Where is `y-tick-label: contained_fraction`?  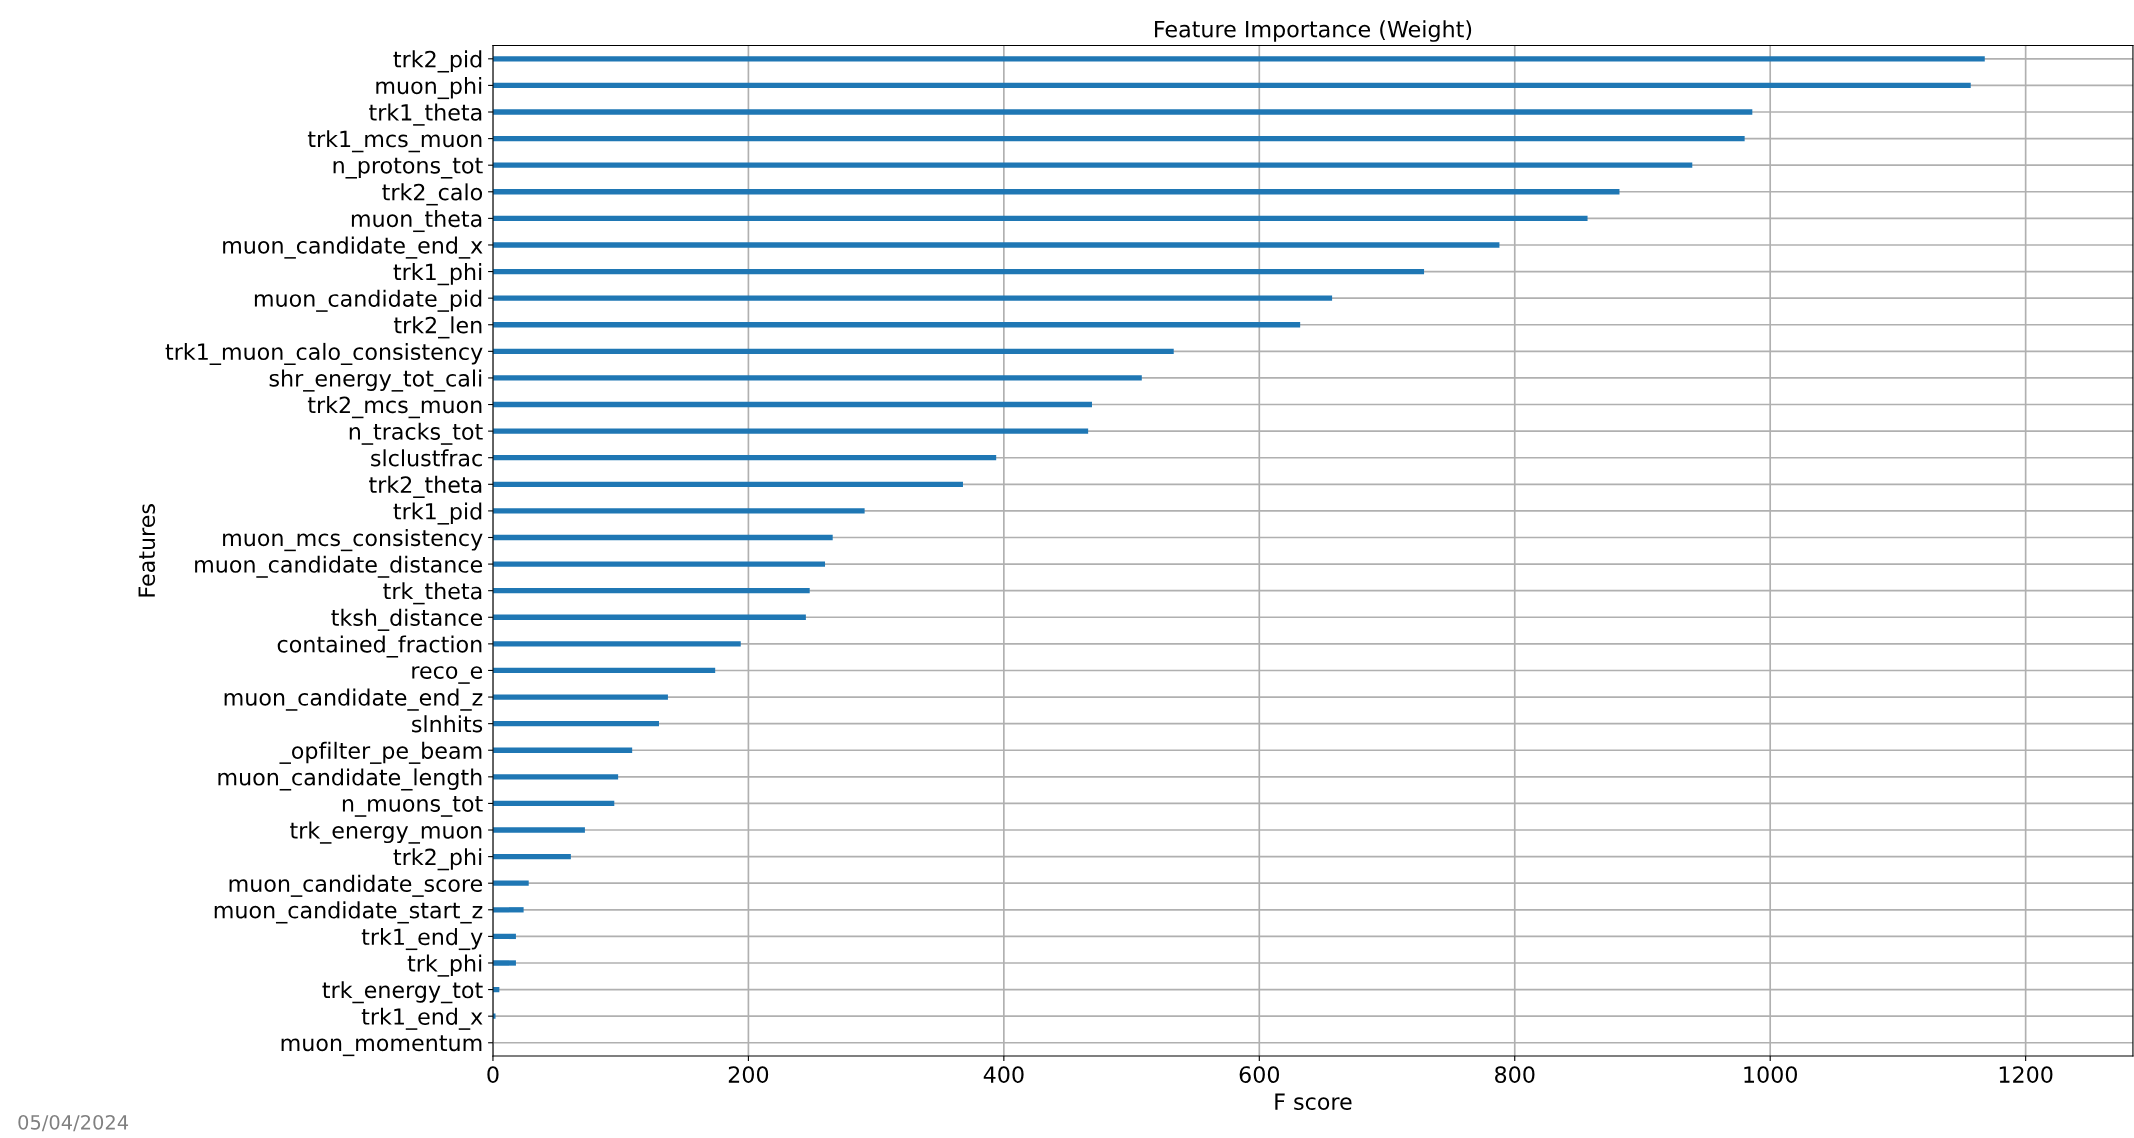 y-tick-label: contained_fraction is located at coordinates (379, 646).